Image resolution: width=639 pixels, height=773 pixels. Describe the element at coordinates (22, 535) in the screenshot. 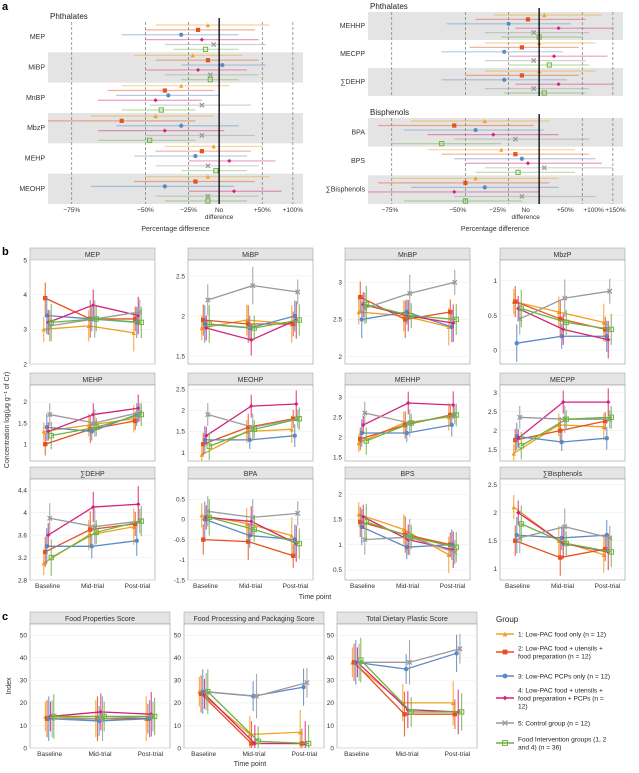

I see `y-tick-label: 3.6` at that location.